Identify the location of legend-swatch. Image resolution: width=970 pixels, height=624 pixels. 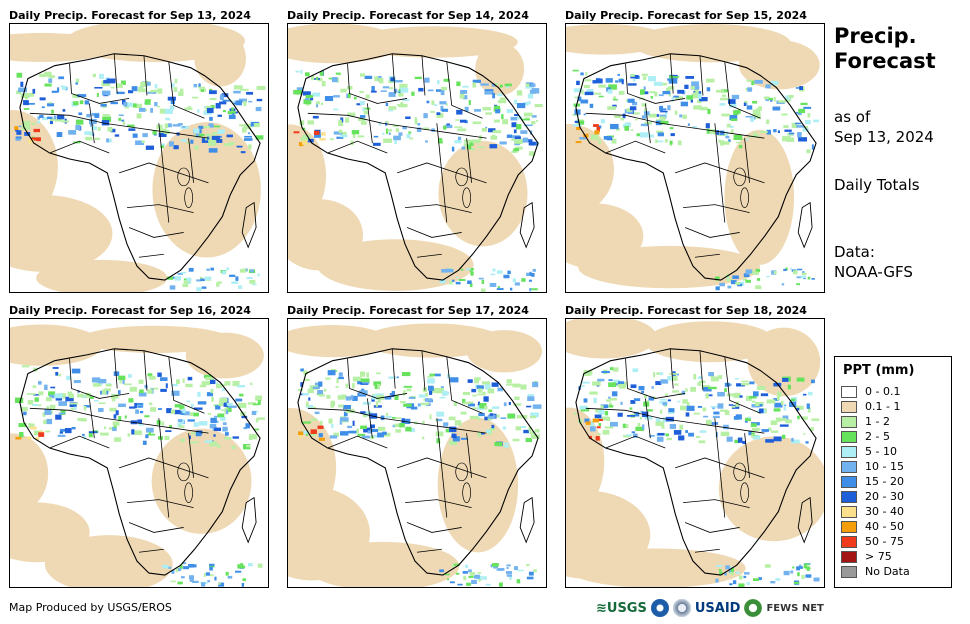
(849, 571).